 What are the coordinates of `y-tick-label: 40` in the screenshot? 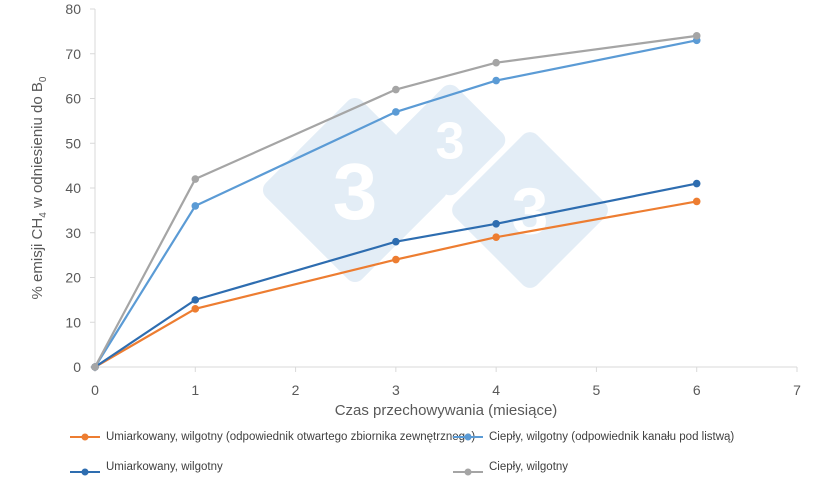 It's located at (73, 188).